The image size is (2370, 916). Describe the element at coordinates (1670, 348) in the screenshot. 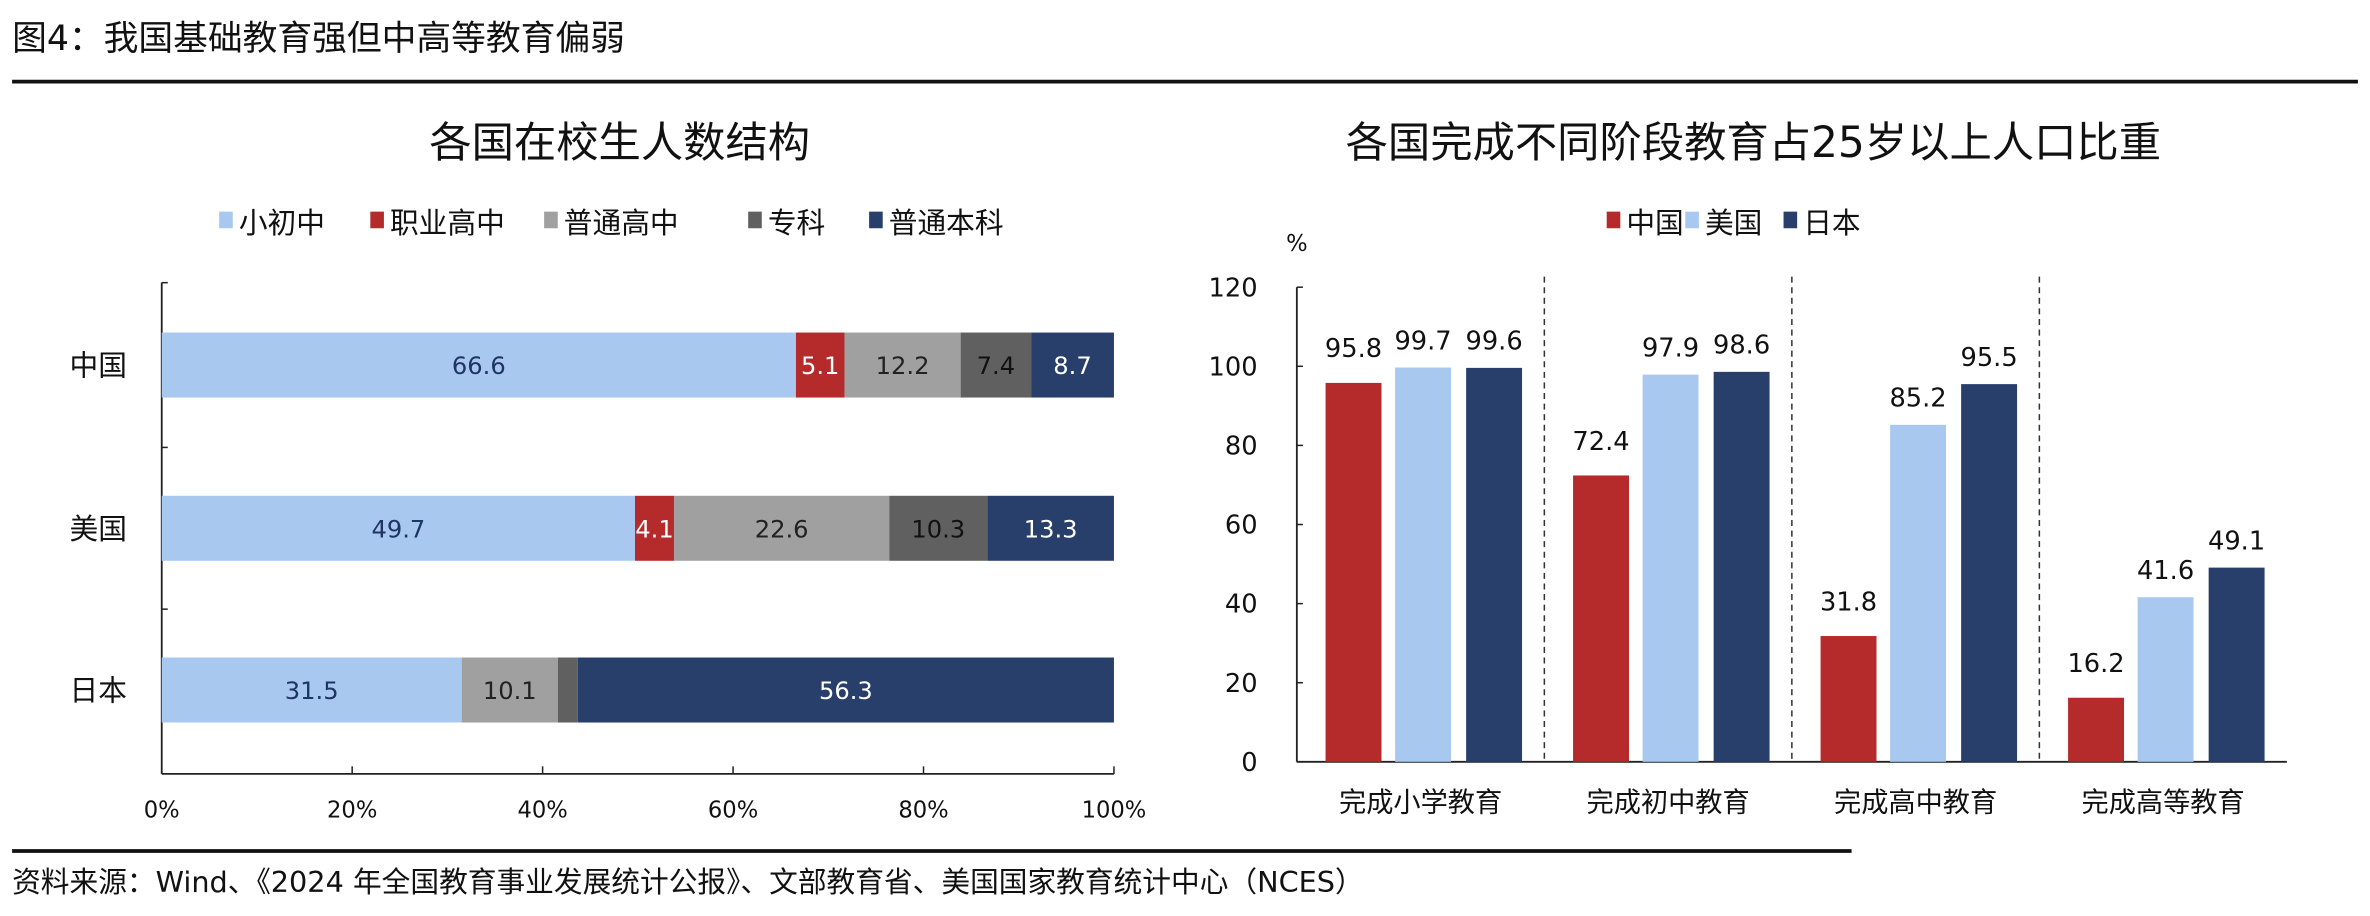

I see `data-label-1-1: 97.9` at that location.